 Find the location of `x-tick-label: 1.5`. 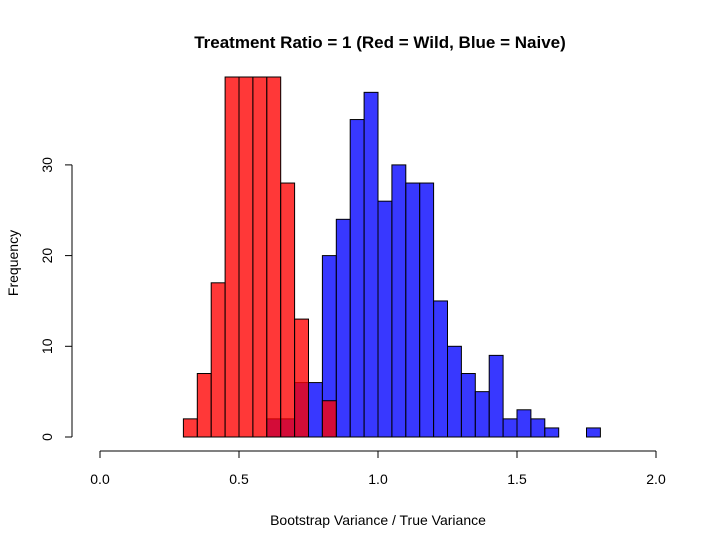

x-tick-label: 1.5 is located at coordinates (517, 479).